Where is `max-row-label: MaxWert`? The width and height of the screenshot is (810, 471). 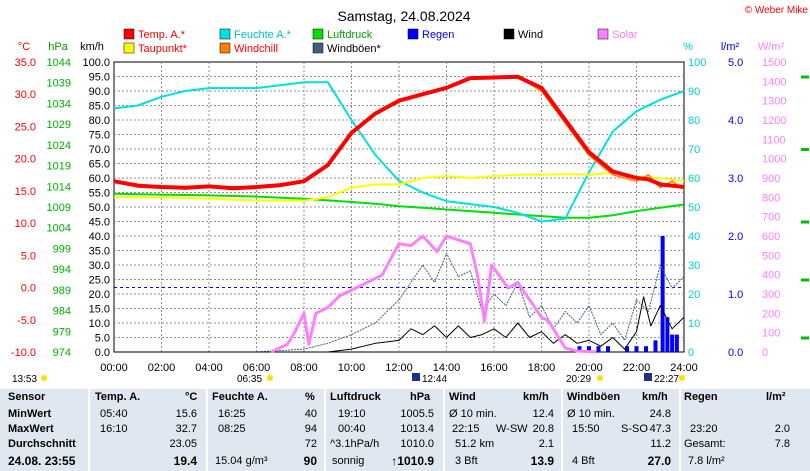 max-row-label: MaxWert is located at coordinates (31, 429).